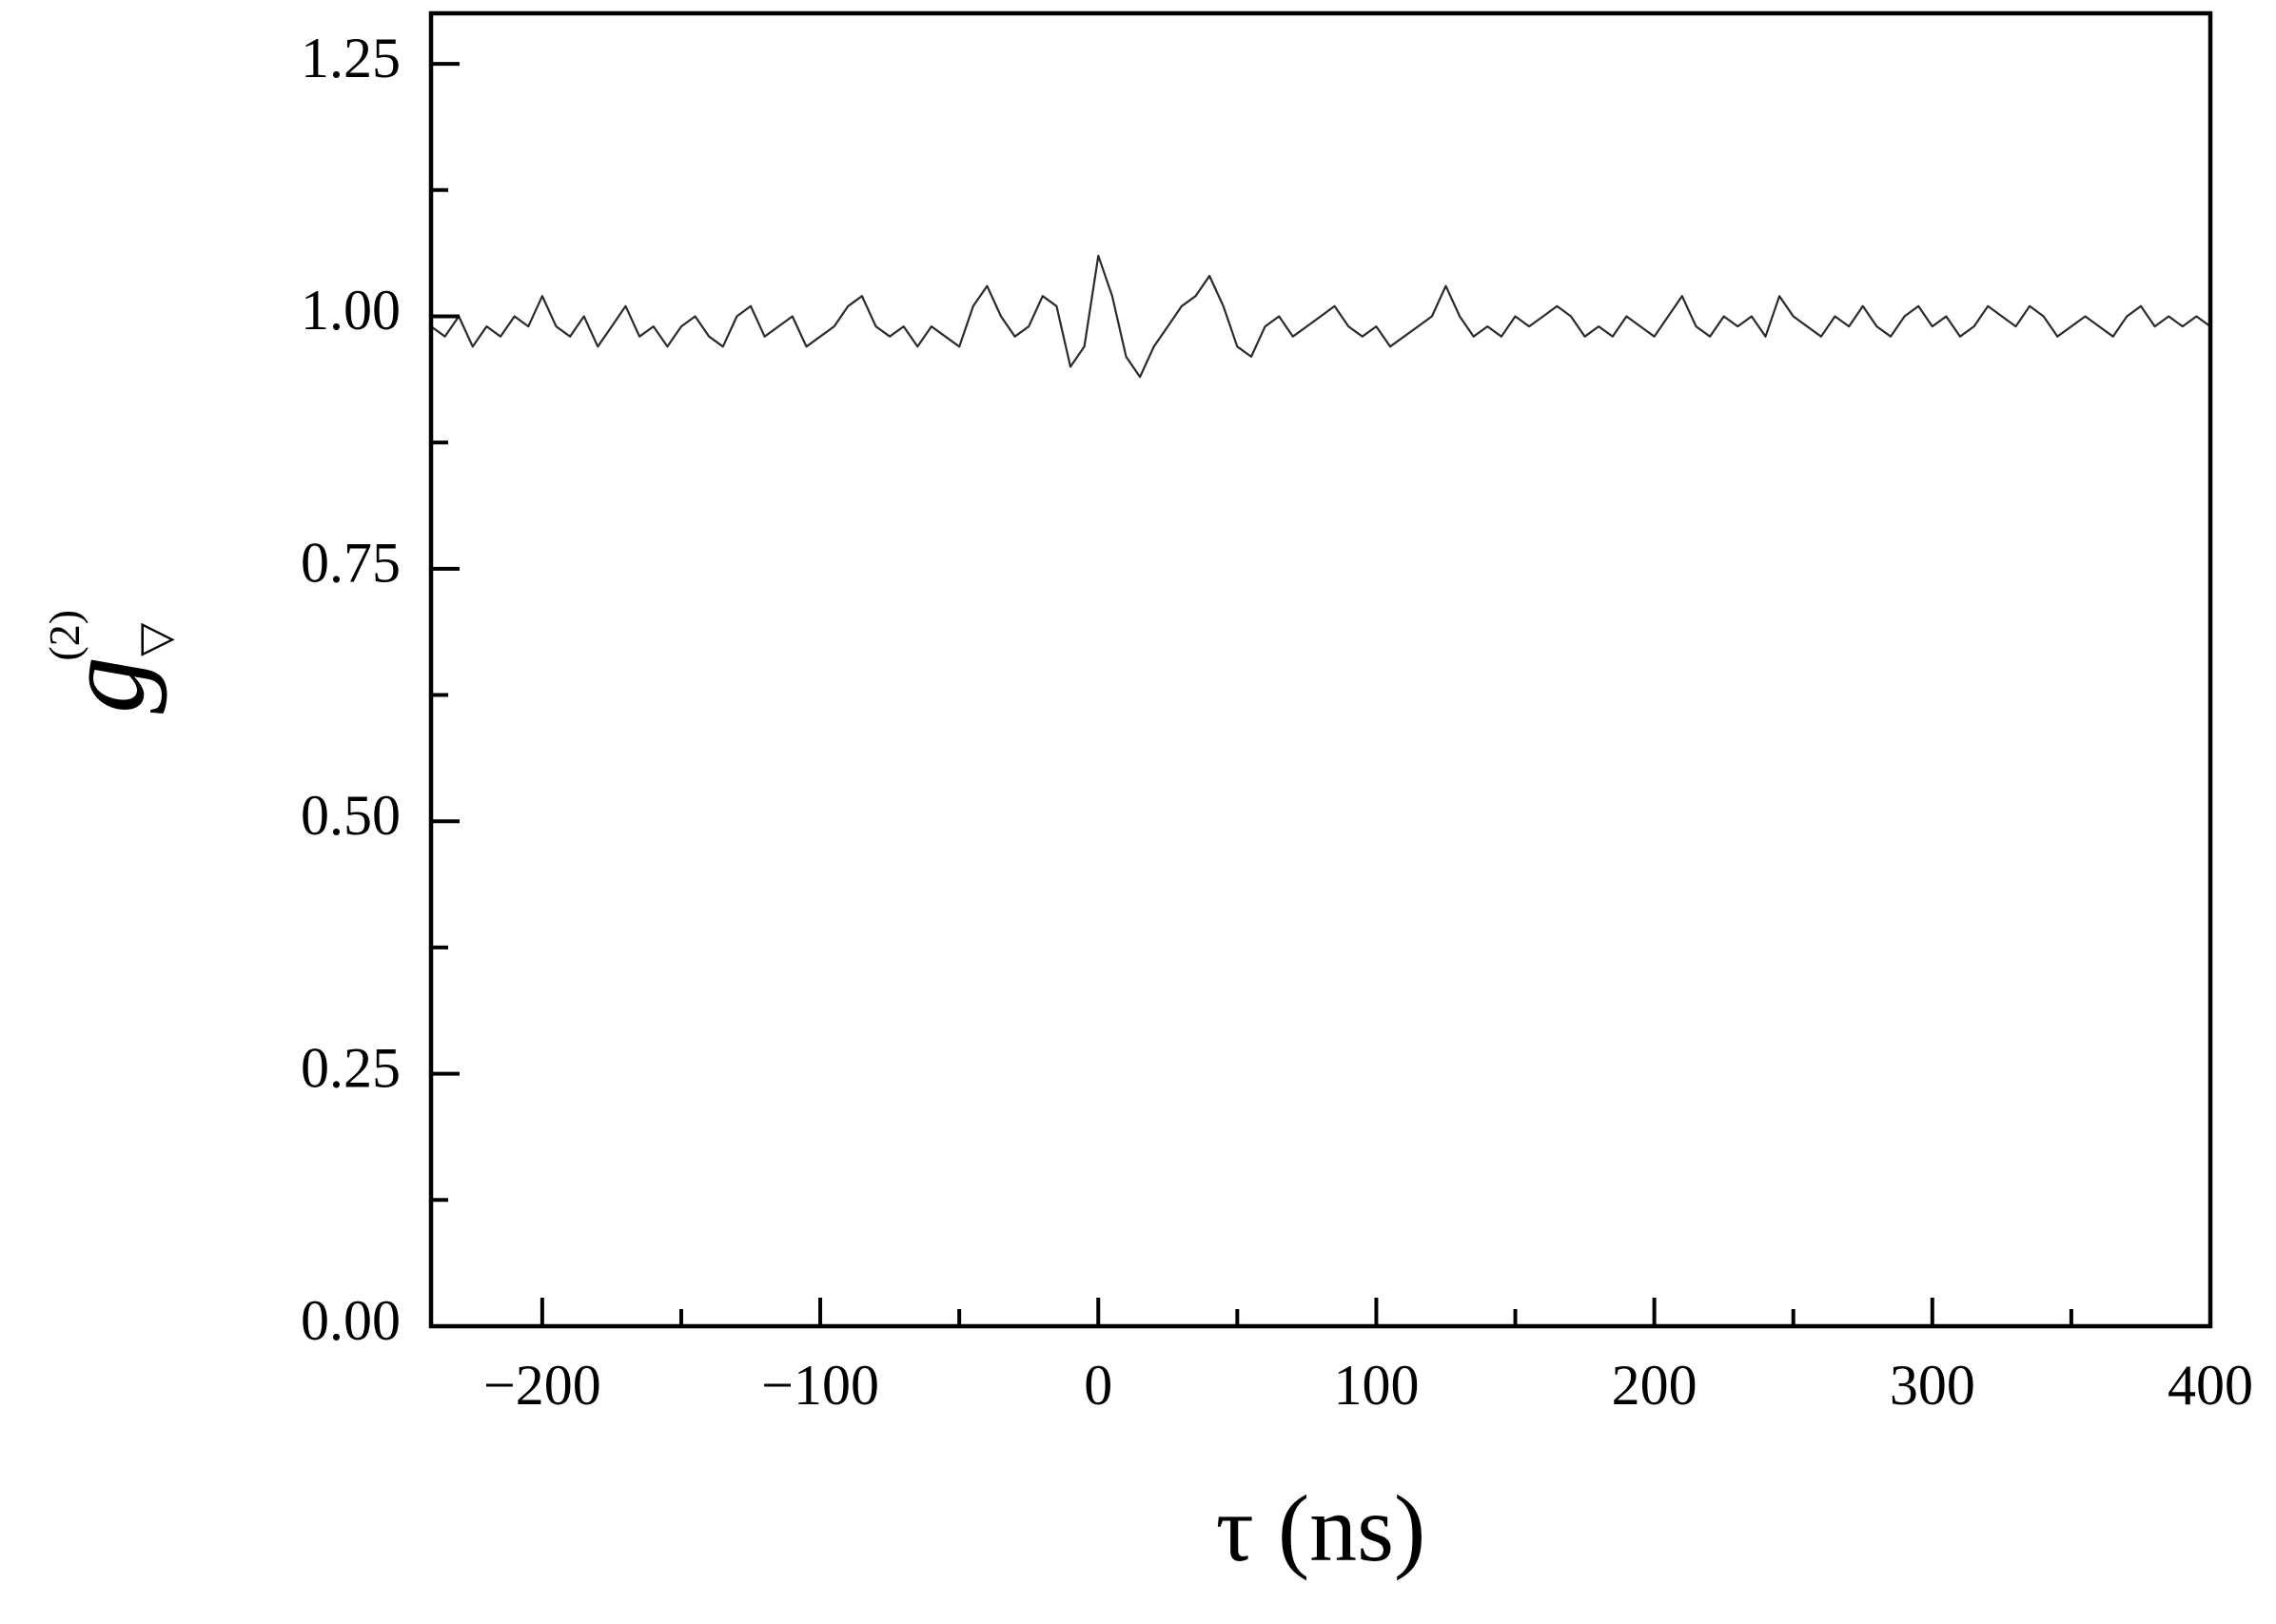 This screenshot has height=1624, width=2276. What do you see at coordinates (1098, 1385) in the screenshot?
I see `x-tick-label: 0` at bounding box center [1098, 1385].